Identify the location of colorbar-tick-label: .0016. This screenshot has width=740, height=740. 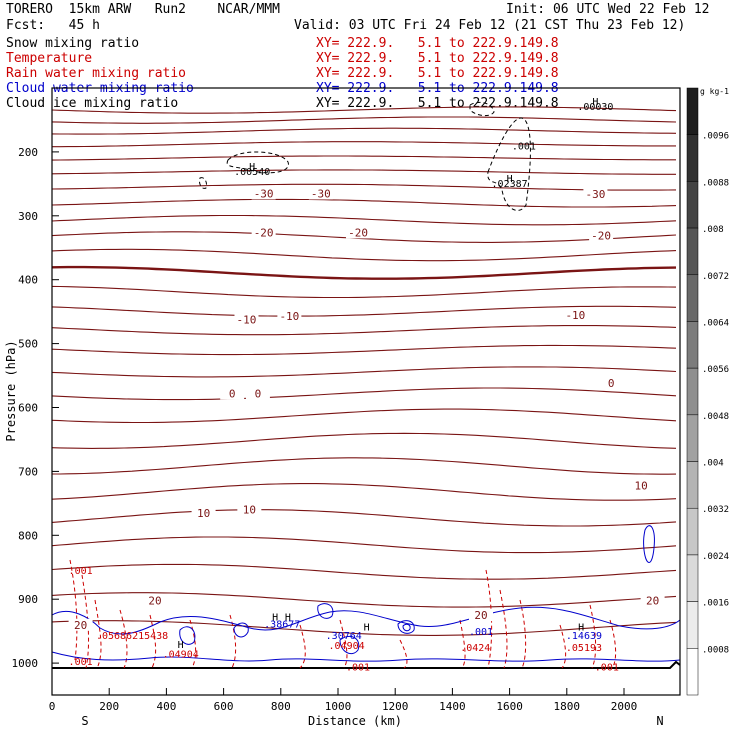
(715, 604).